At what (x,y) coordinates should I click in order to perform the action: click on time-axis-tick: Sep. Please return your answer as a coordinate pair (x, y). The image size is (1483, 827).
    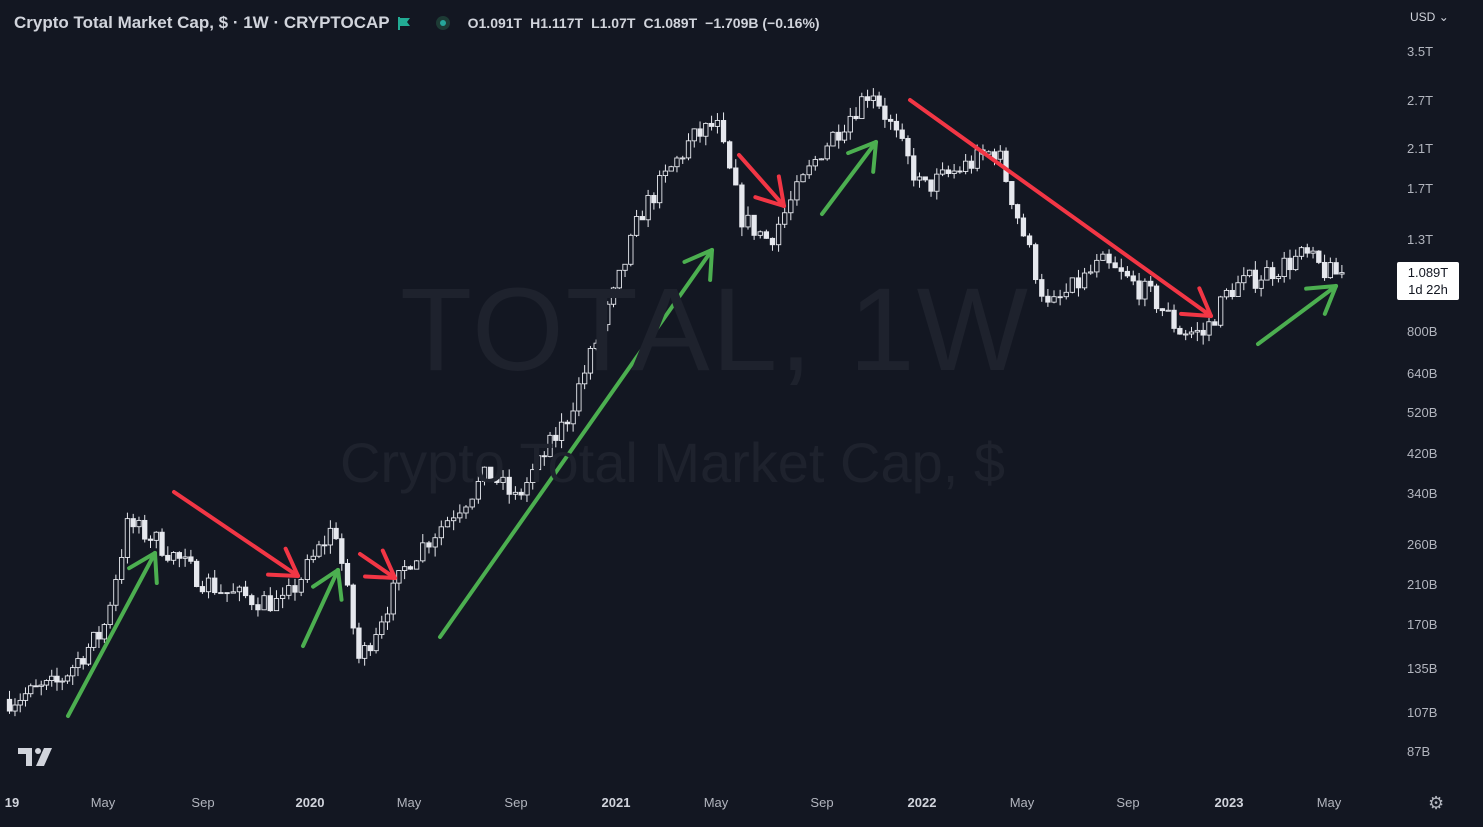
    Looking at the image, I should click on (822, 802).